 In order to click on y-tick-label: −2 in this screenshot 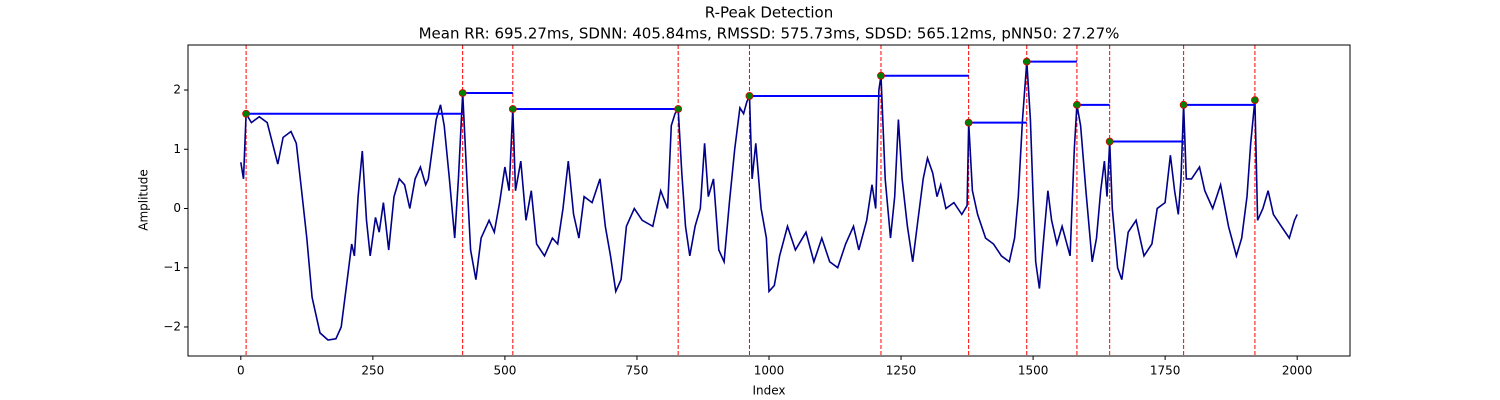, I will do `click(172, 326)`.